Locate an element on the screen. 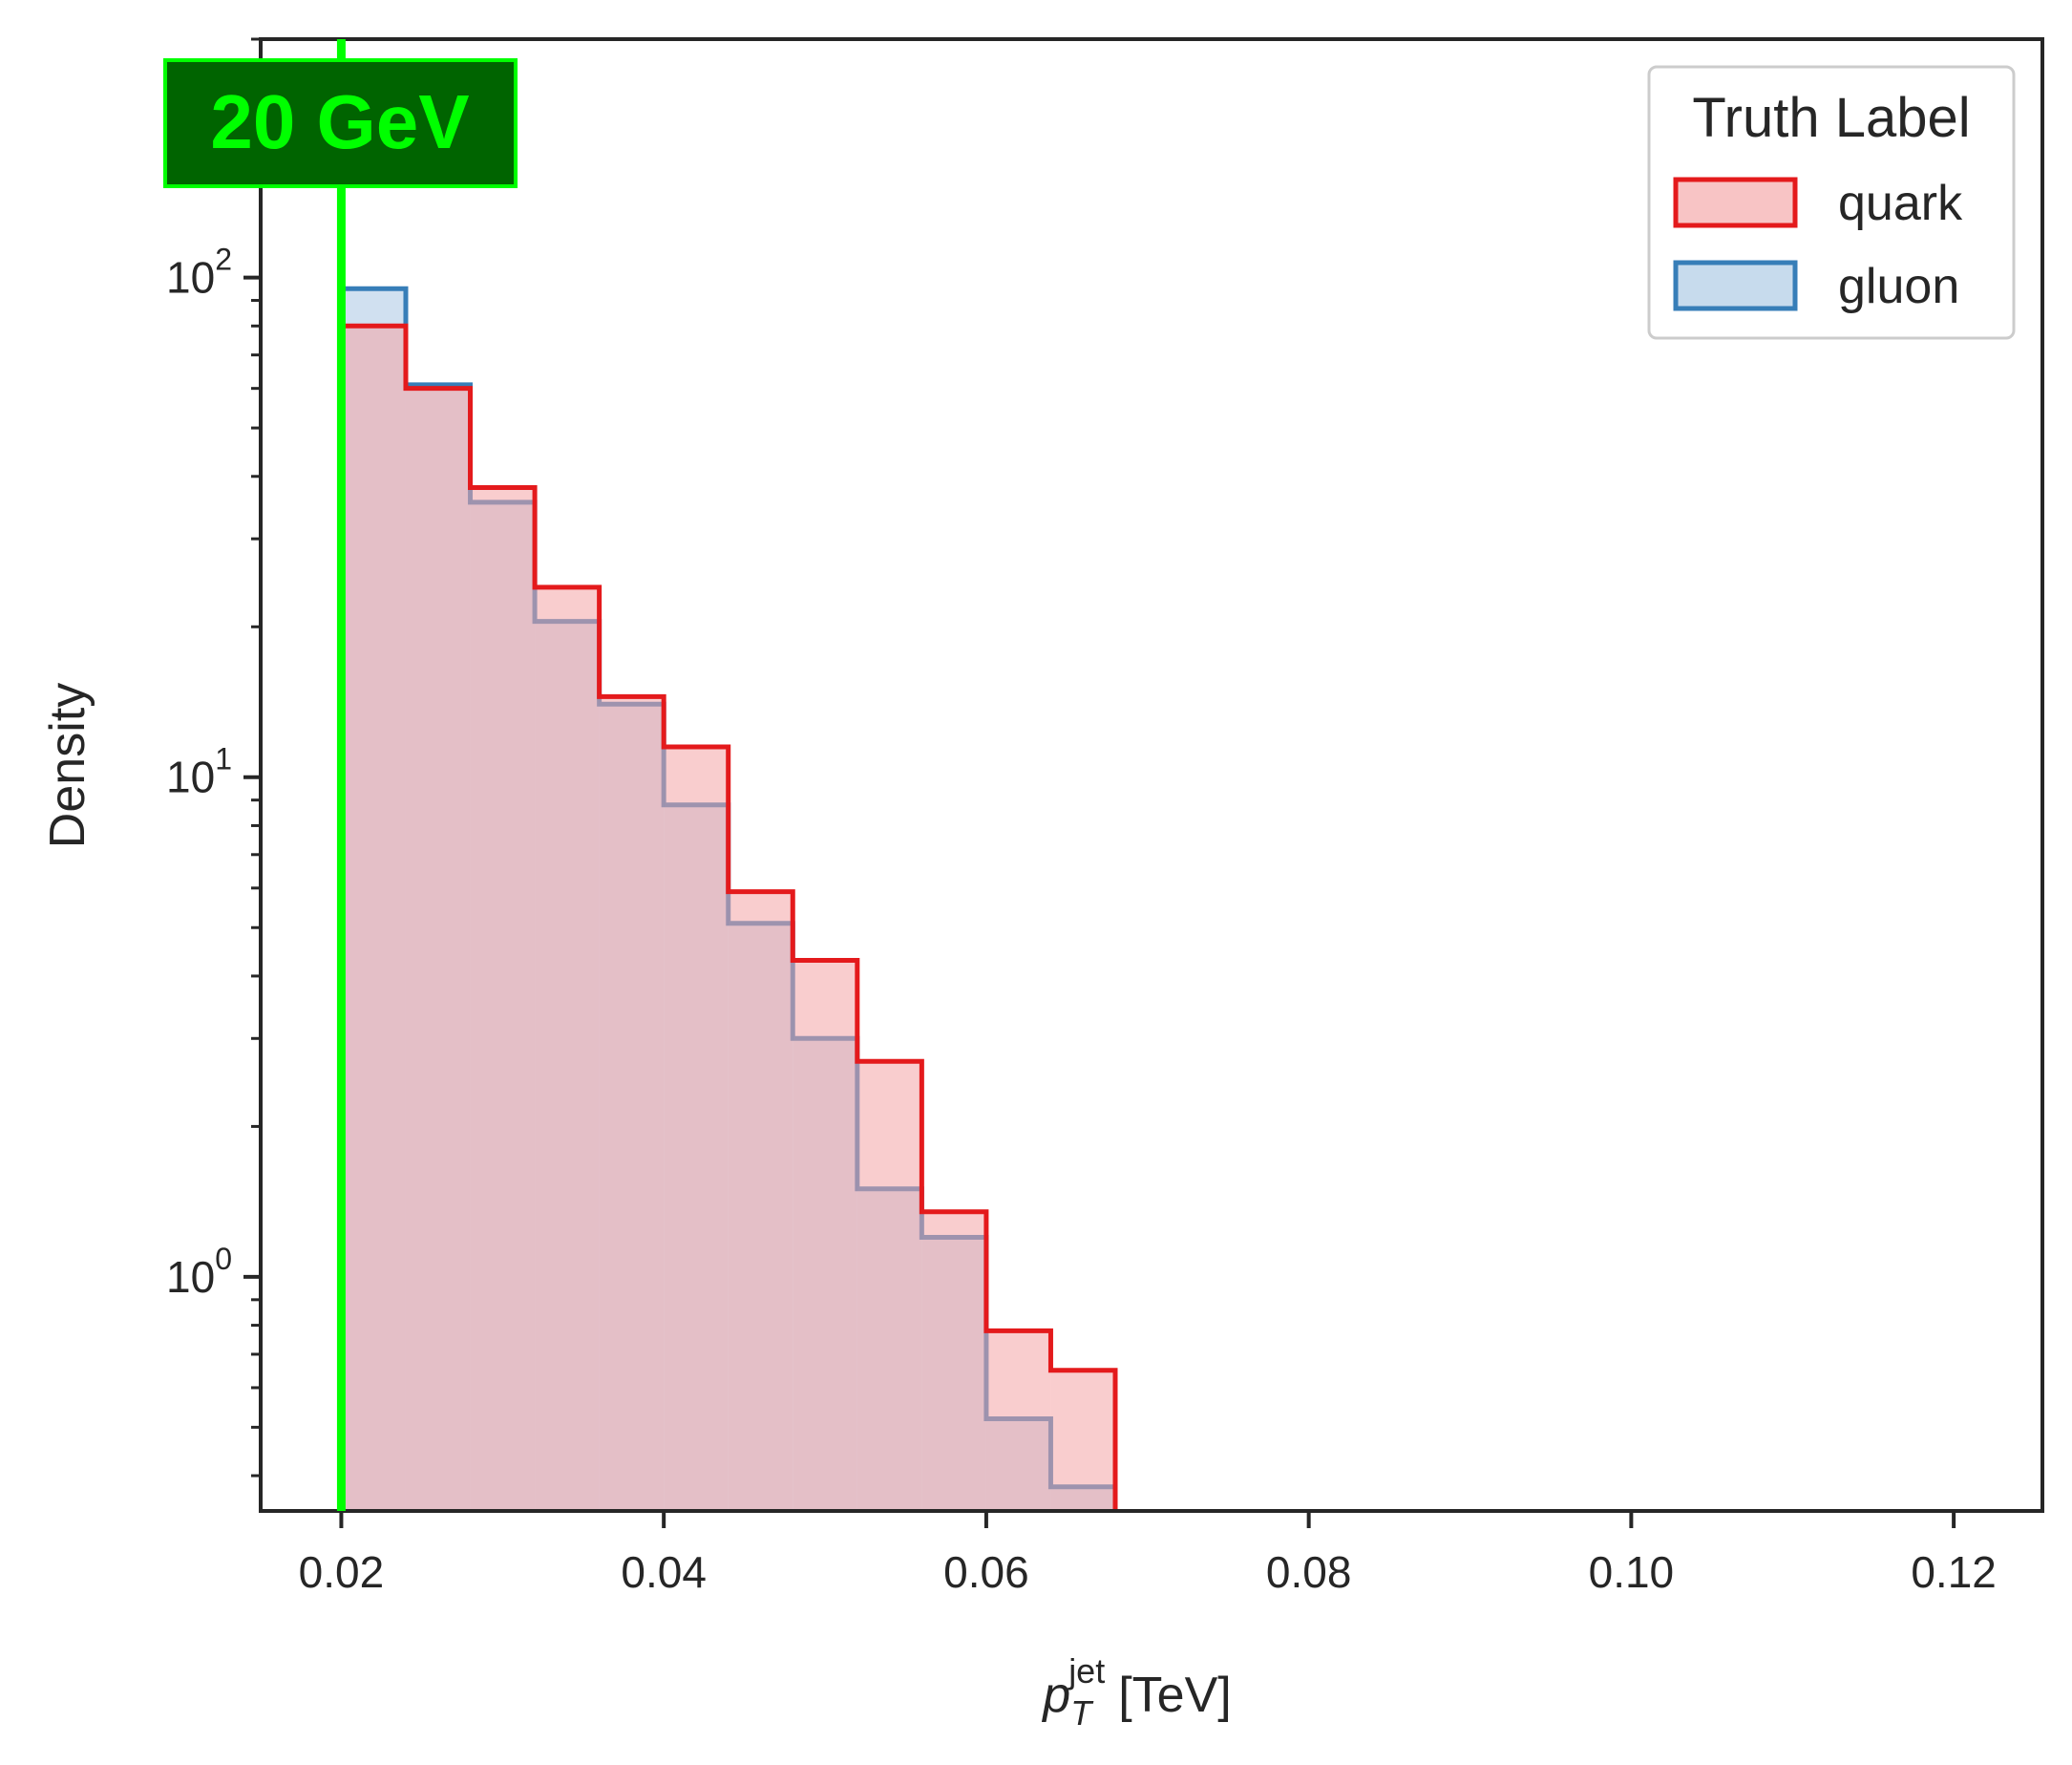  legend-swatch-quark is located at coordinates (1736, 202).